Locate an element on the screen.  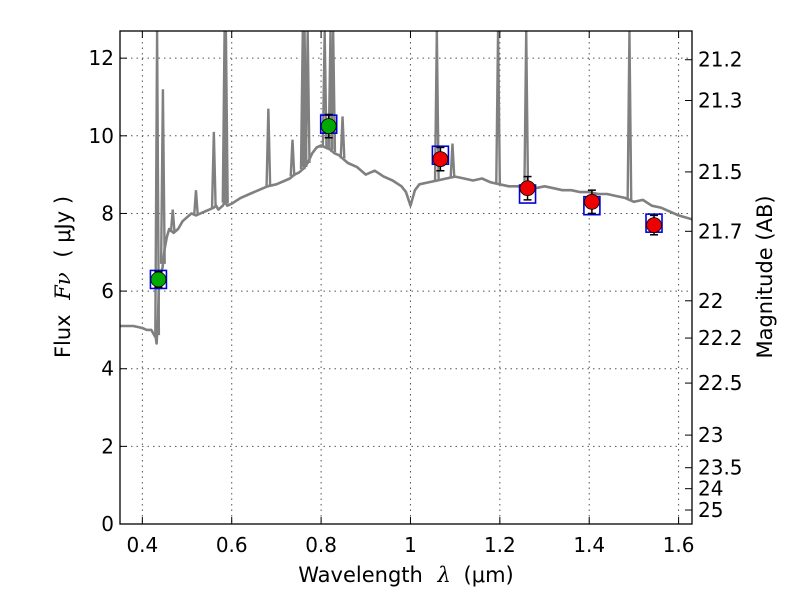
x-axis-label-text: Wavelength is located at coordinates (360, 575).